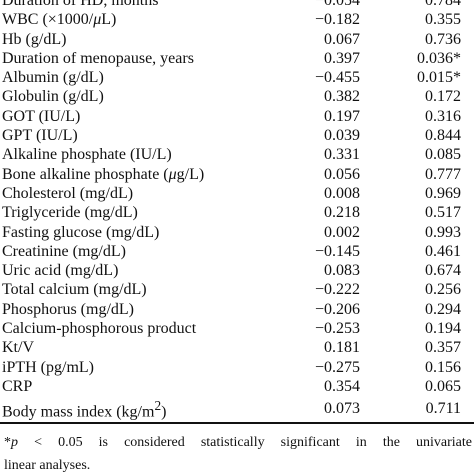 This screenshot has width=474, height=476. What do you see at coordinates (158, 406) in the screenshot?
I see `superscript-2: 2` at bounding box center [158, 406].